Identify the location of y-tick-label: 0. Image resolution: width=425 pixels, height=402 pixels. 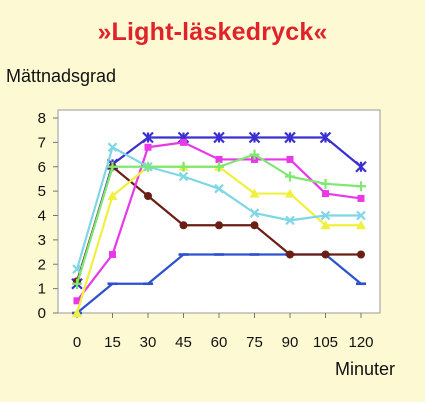
(42, 313).